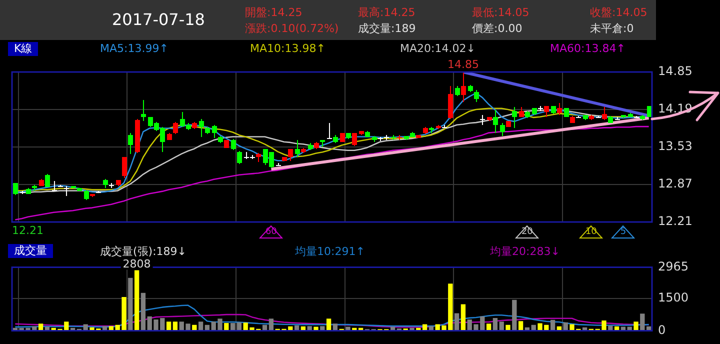 This screenshot has height=344, width=720. Describe the element at coordinates (673, 266) in the screenshot. I see `y-tick-label: 2965` at that location.